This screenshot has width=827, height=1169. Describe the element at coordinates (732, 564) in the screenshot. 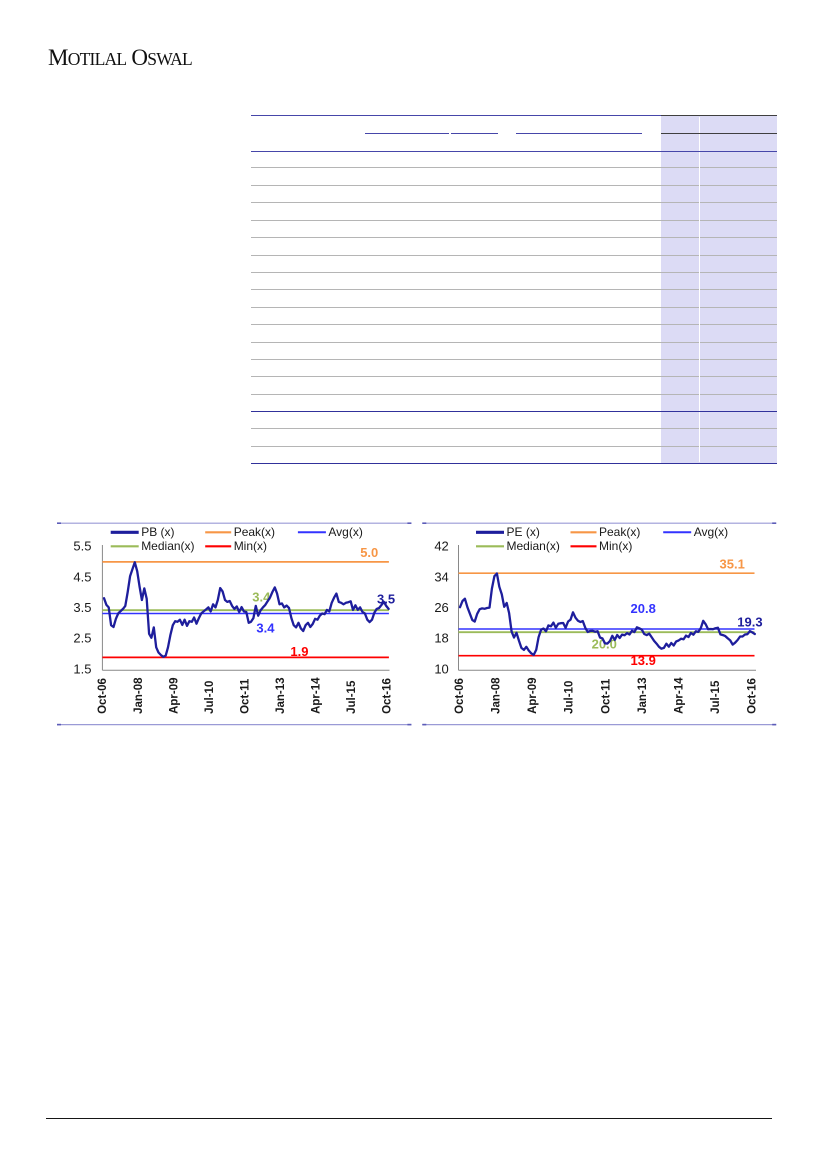

I see `svg-text: 35.1` at that location.